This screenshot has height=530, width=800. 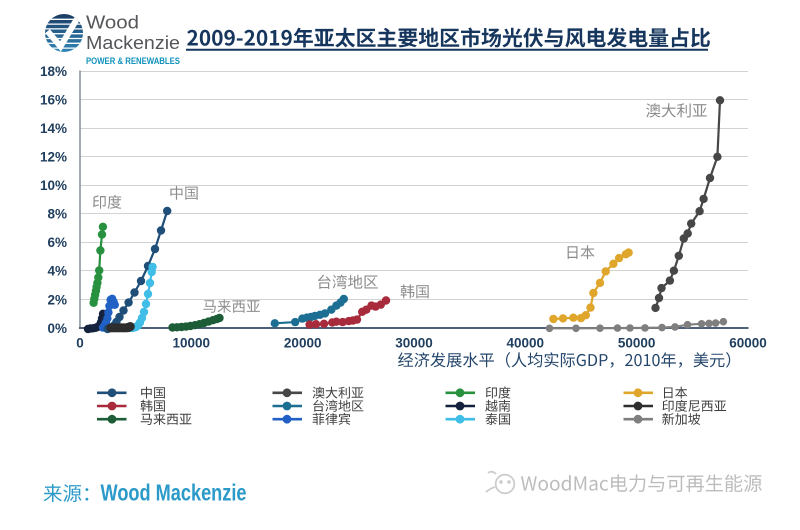 I want to click on svg-text: 50000, so click(x=637, y=343).